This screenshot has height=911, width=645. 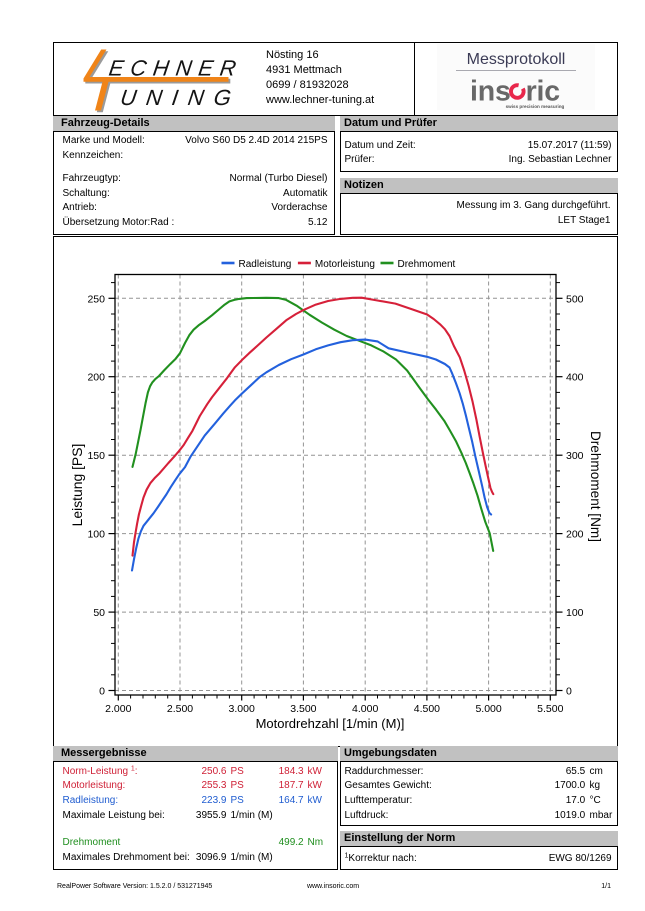 I want to click on svg-text: 500, so click(x=575, y=299).